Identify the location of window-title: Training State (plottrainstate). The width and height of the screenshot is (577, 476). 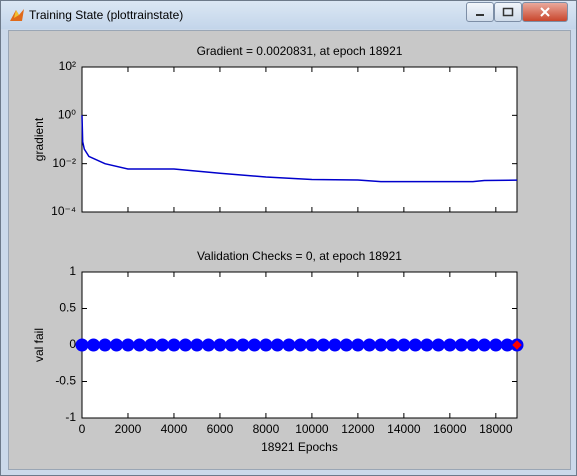
(106, 15).